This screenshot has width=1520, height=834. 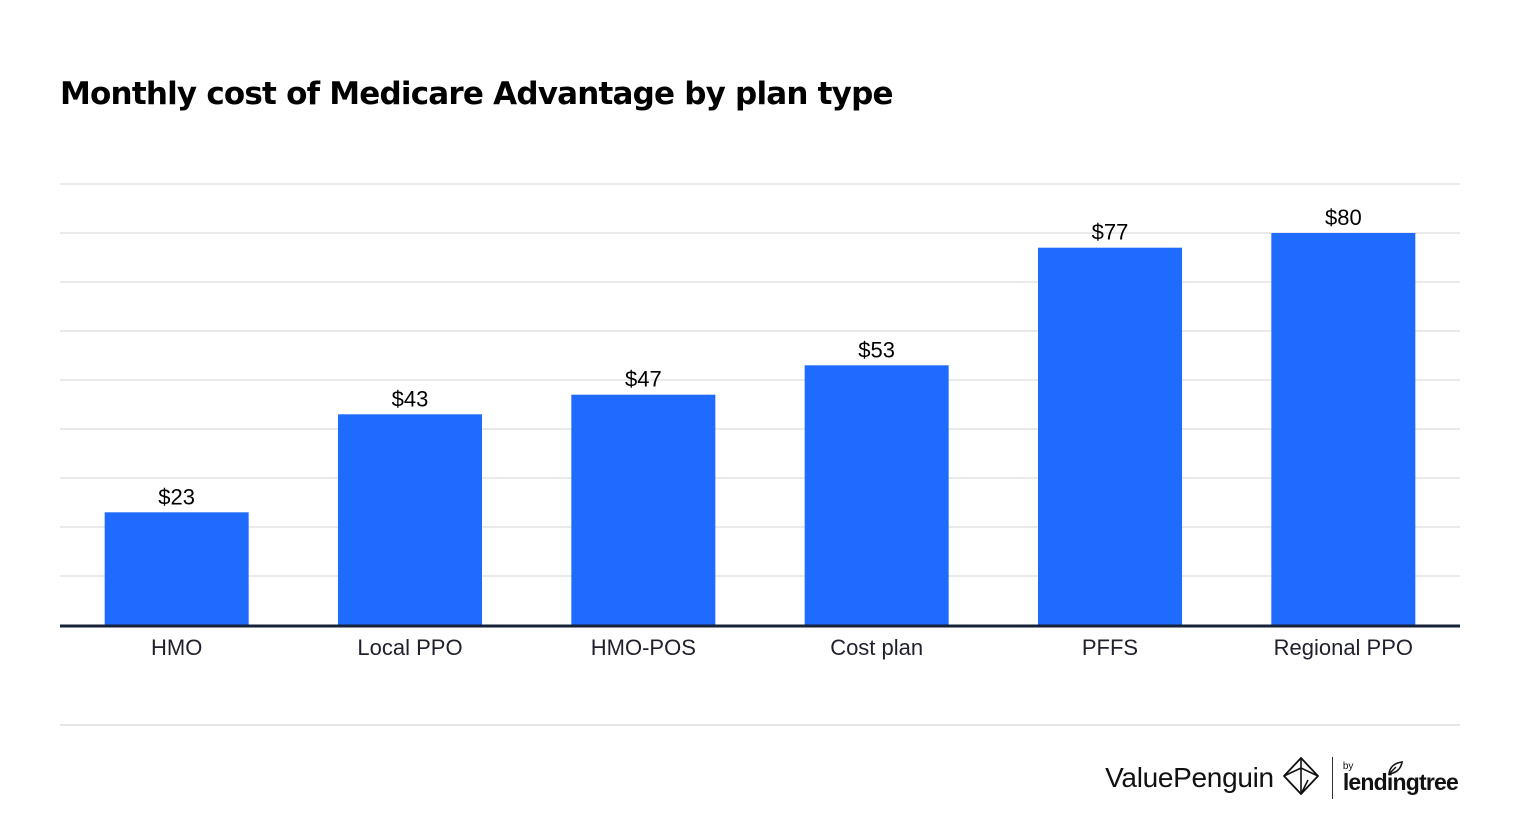 What do you see at coordinates (876, 349) in the screenshot?
I see `data-label-4: $53` at bounding box center [876, 349].